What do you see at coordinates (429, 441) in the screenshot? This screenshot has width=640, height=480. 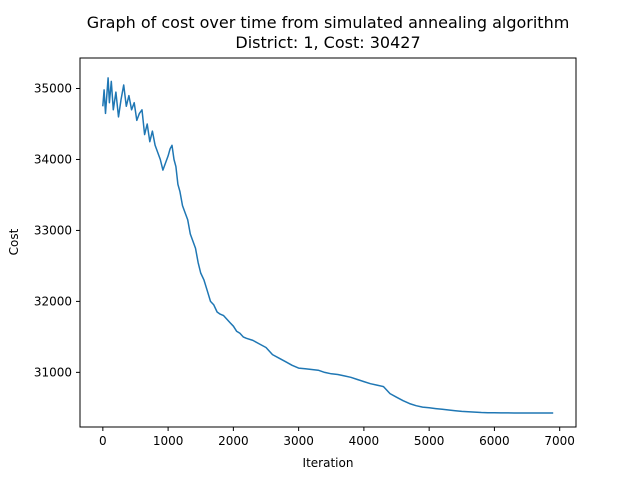 I see `x-tick-label: 5000` at bounding box center [429, 441].